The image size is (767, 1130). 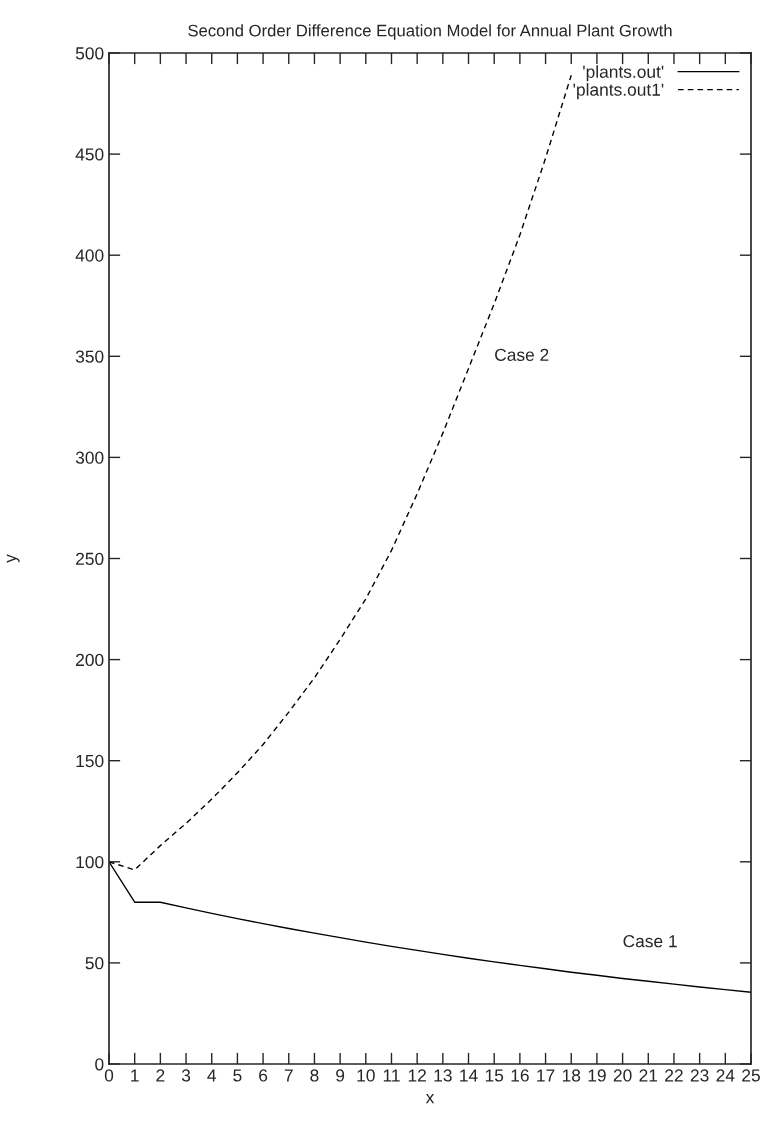 What do you see at coordinates (99, 1064) in the screenshot?
I see `y-tick-label: 0` at bounding box center [99, 1064].